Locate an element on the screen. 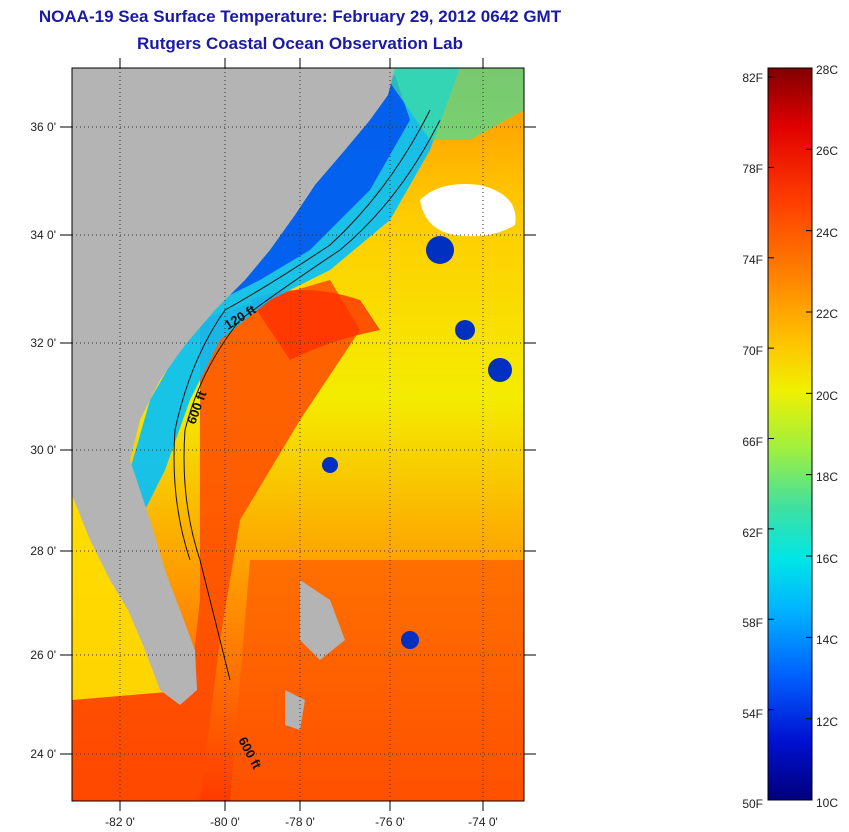 The height and width of the screenshot is (832, 849). lat-label: 34 0' is located at coordinates (43, 235).